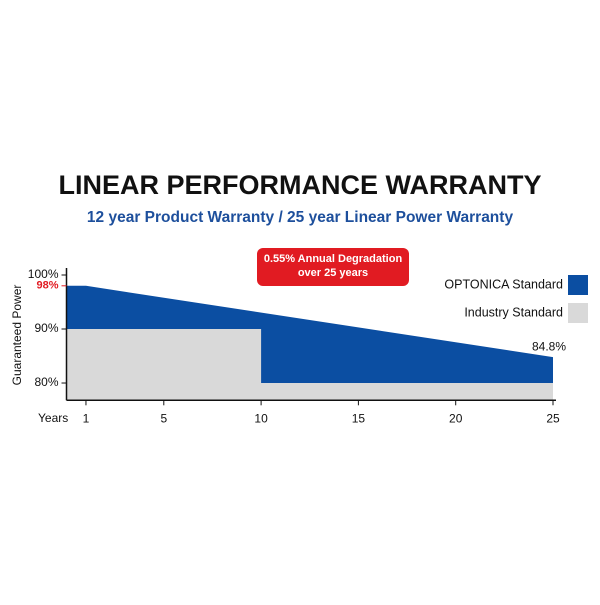  What do you see at coordinates (333, 273) in the screenshot?
I see `annotation-text: over 25 years` at bounding box center [333, 273].